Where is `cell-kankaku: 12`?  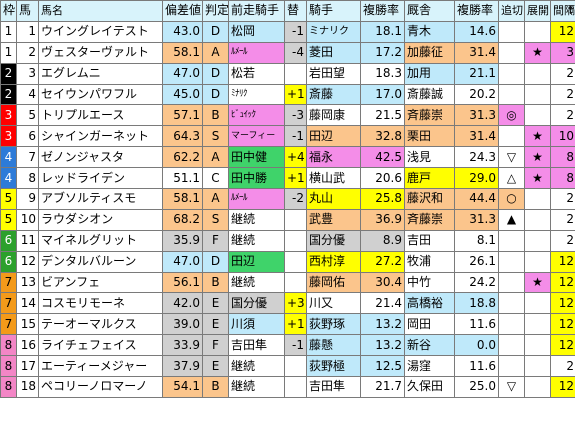 cell-kankaku: 12 is located at coordinates (562, 303).